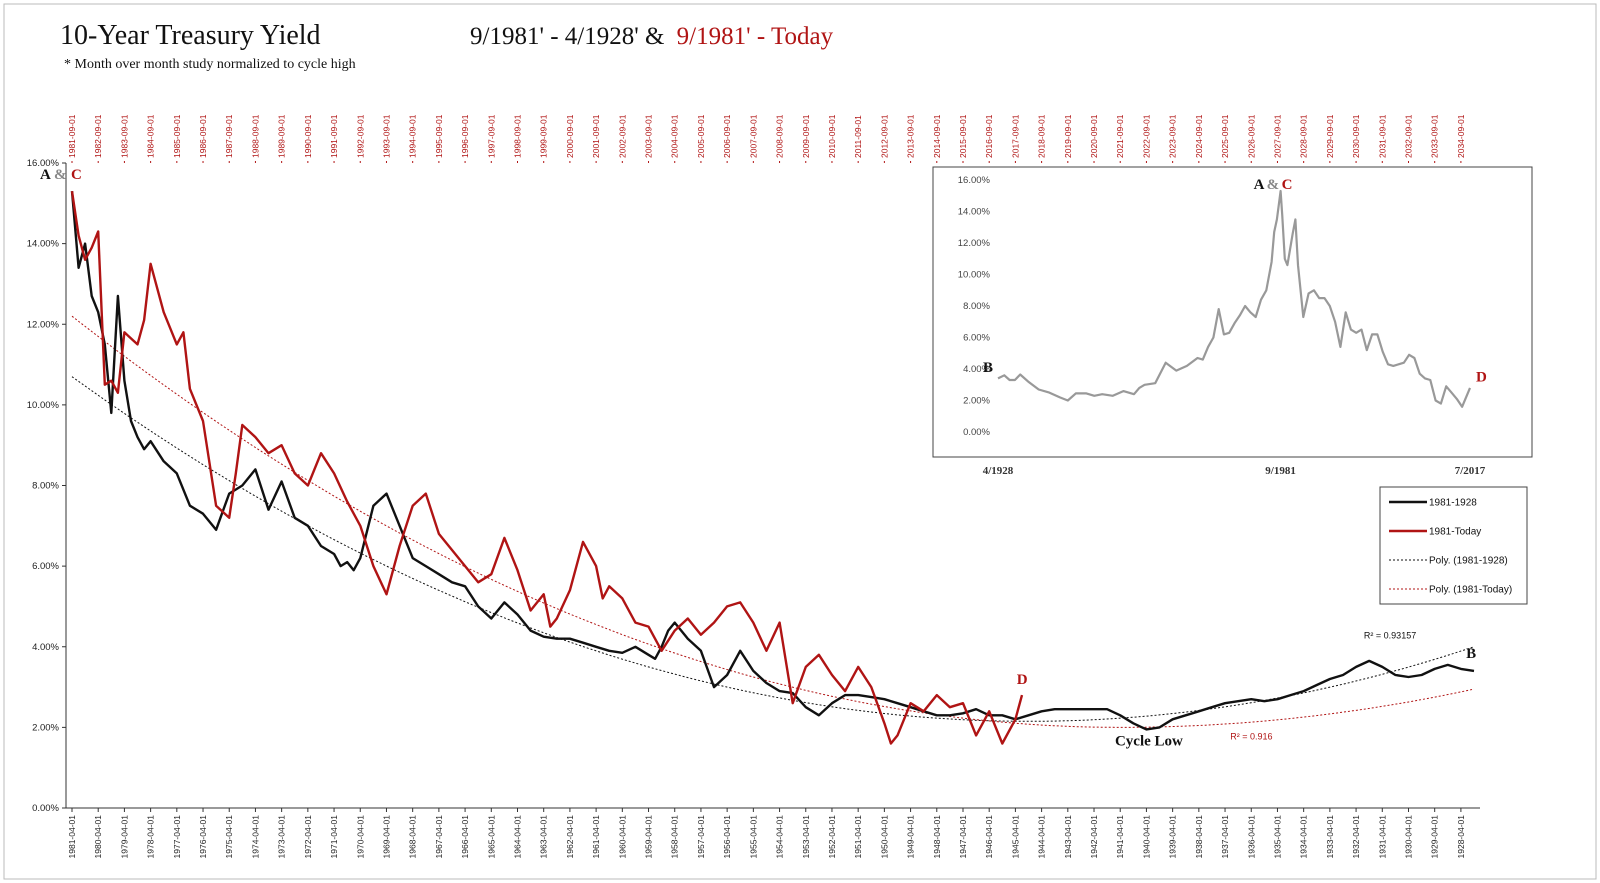  Describe the element at coordinates (974, 243) in the screenshot. I see `inset-y-tick-label: 12.00%` at that location.